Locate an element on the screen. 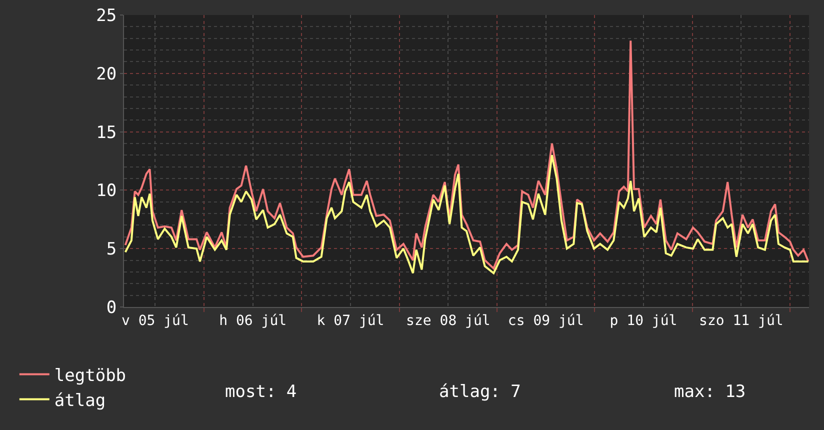  legend-label: átlag is located at coordinates (80, 400).